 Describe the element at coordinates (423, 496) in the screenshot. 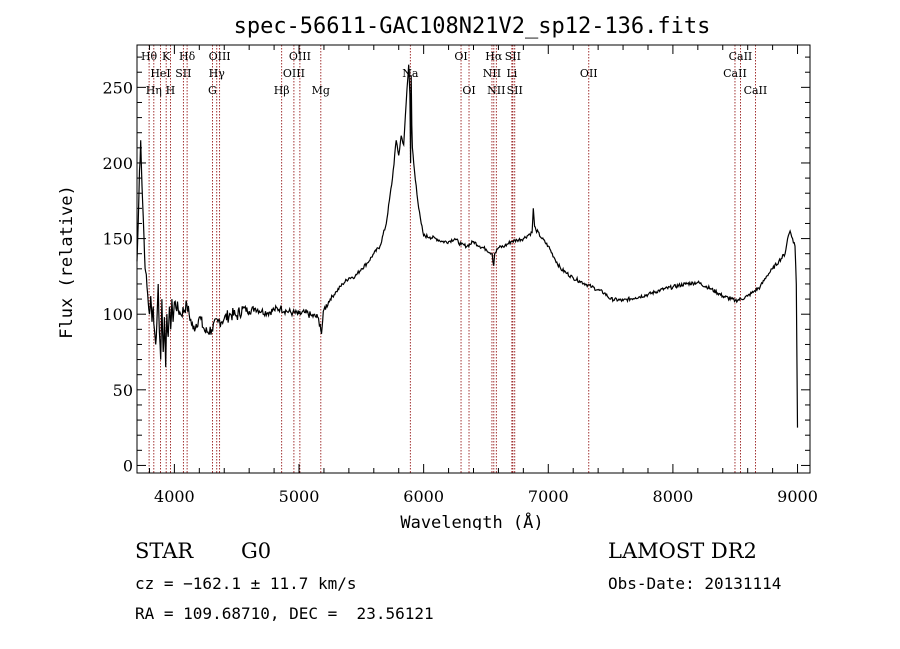

I see `x-tick-label-2: 6000` at that location.